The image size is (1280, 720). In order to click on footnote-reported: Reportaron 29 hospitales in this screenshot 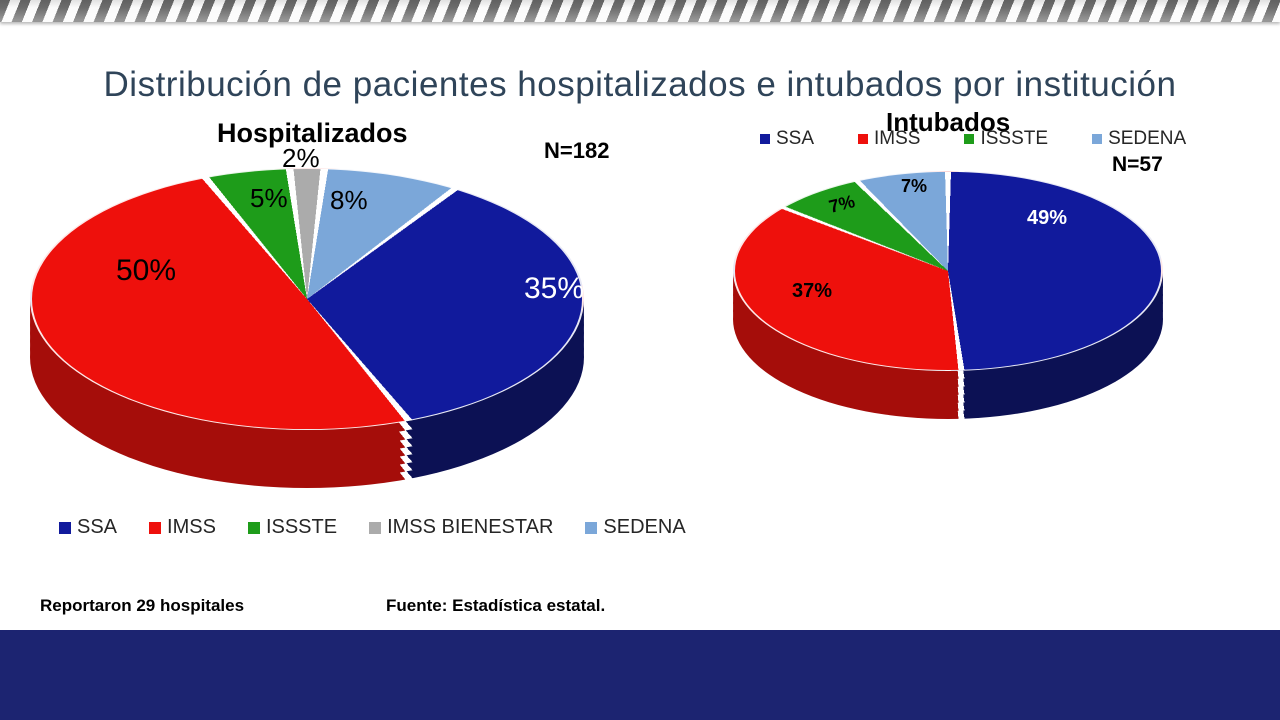, I will do `click(142, 605)`.